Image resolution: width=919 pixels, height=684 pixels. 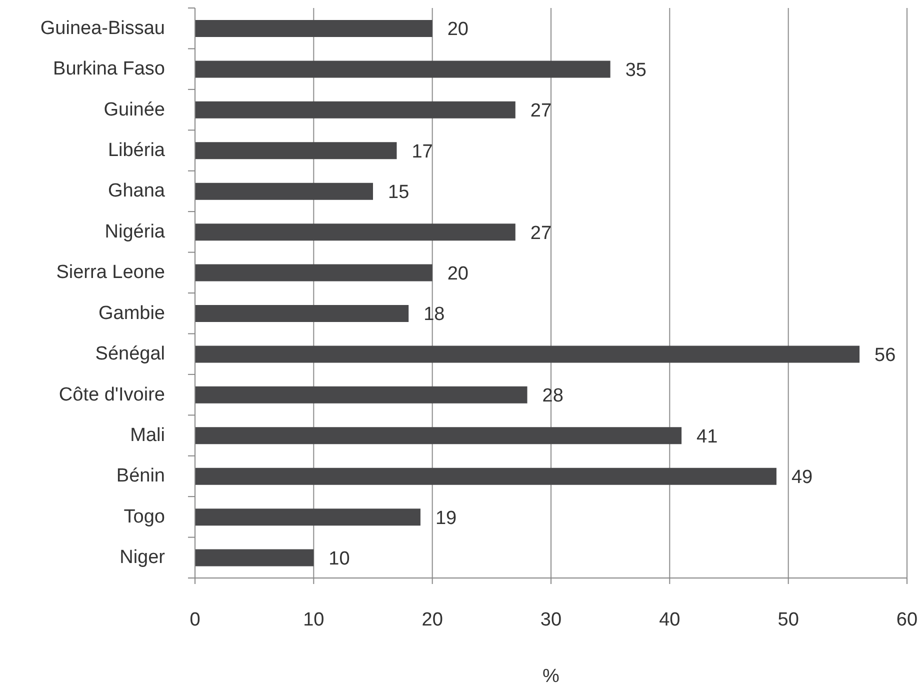 What do you see at coordinates (669, 619) in the screenshot?
I see `x-tick-label: 40` at bounding box center [669, 619].